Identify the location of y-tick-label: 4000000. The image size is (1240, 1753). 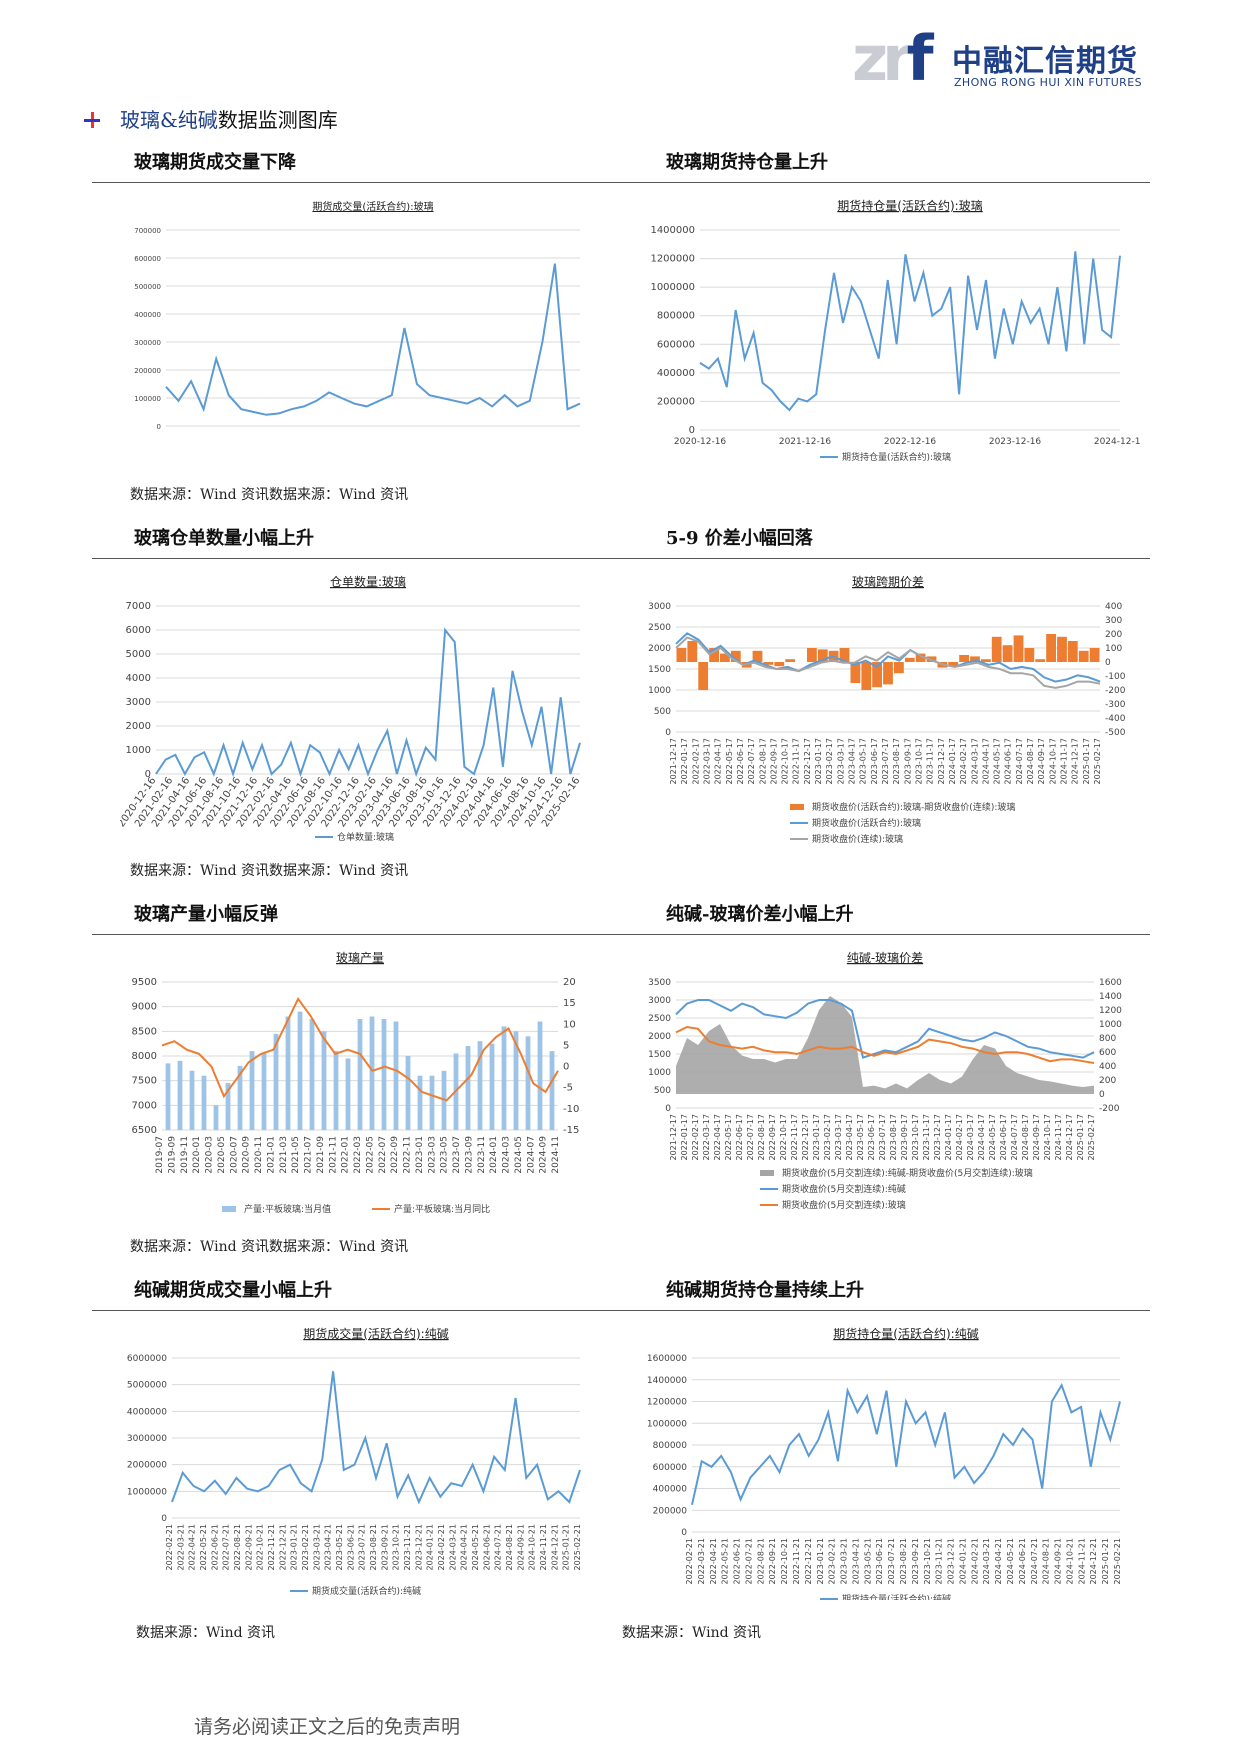
(147, 1412).